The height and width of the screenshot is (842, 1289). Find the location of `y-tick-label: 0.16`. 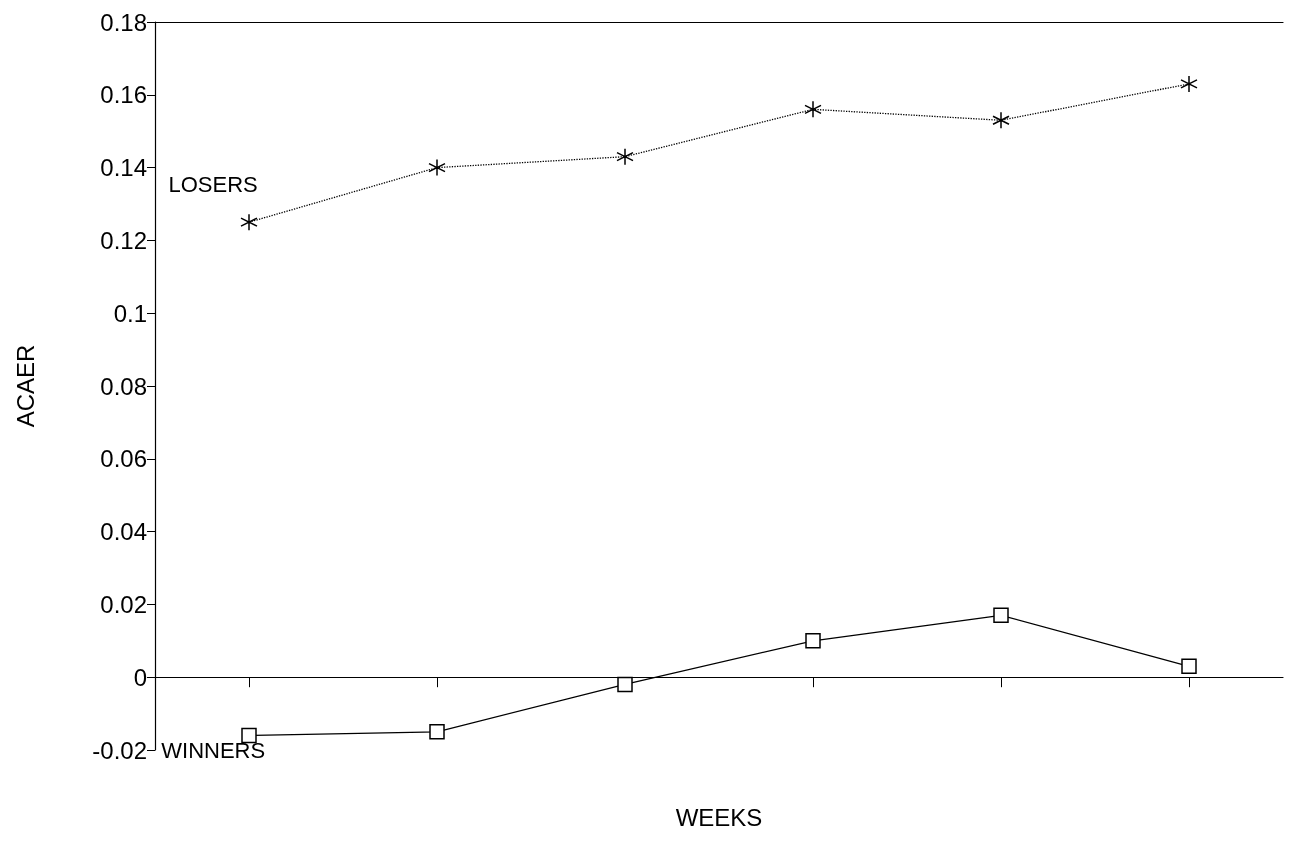

y-tick-label: 0.16 is located at coordinates (123, 95).